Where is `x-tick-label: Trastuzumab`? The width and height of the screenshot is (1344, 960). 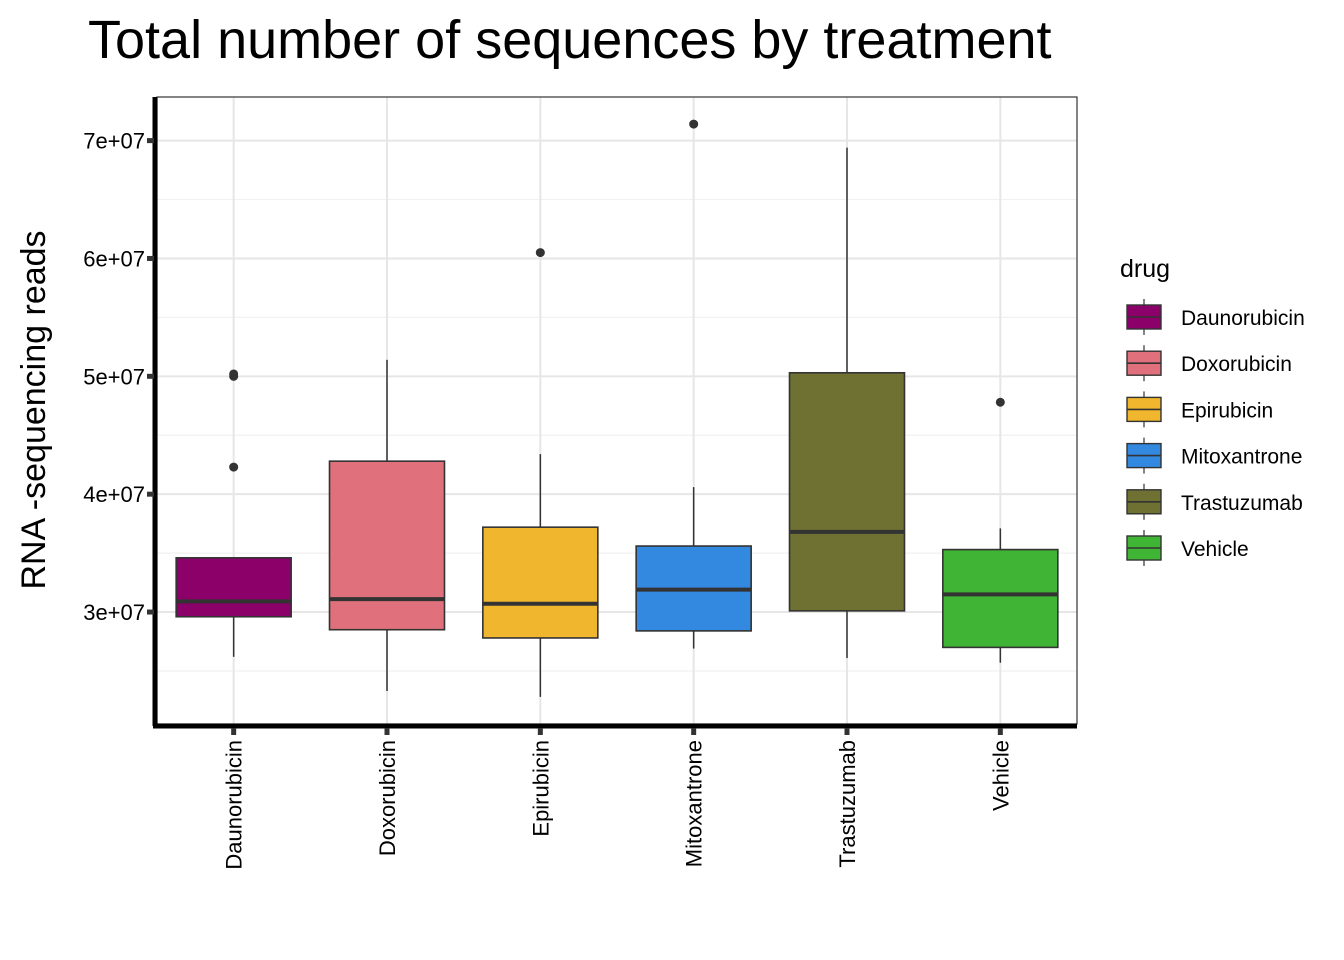
x-tick-label: Trastuzumab is located at coordinates (847, 804).